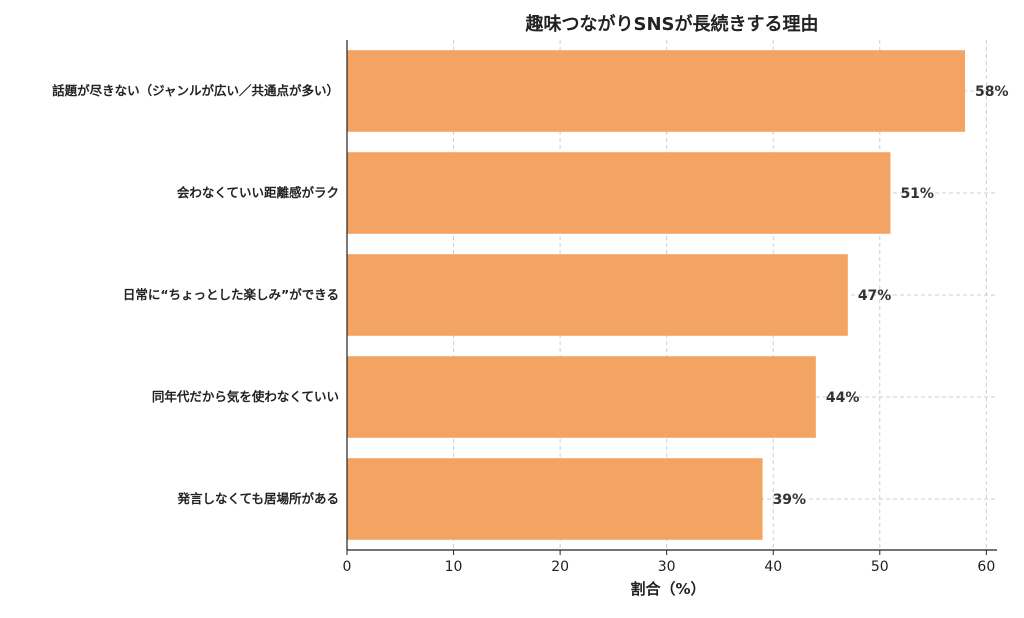 The height and width of the screenshot is (618, 1024). What do you see at coordinates (231, 294) in the screenshot?
I see `category-label: 日常に“ちょっとした楽しみ”ができる` at bounding box center [231, 294].